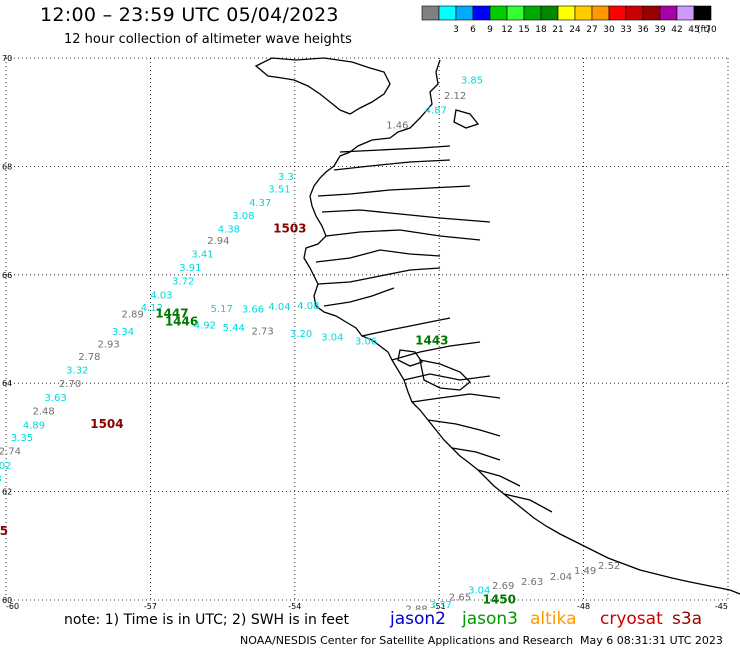  Describe the element at coordinates (89, 357) in the screenshot. I see `wave-height-value: 2.78` at that location.